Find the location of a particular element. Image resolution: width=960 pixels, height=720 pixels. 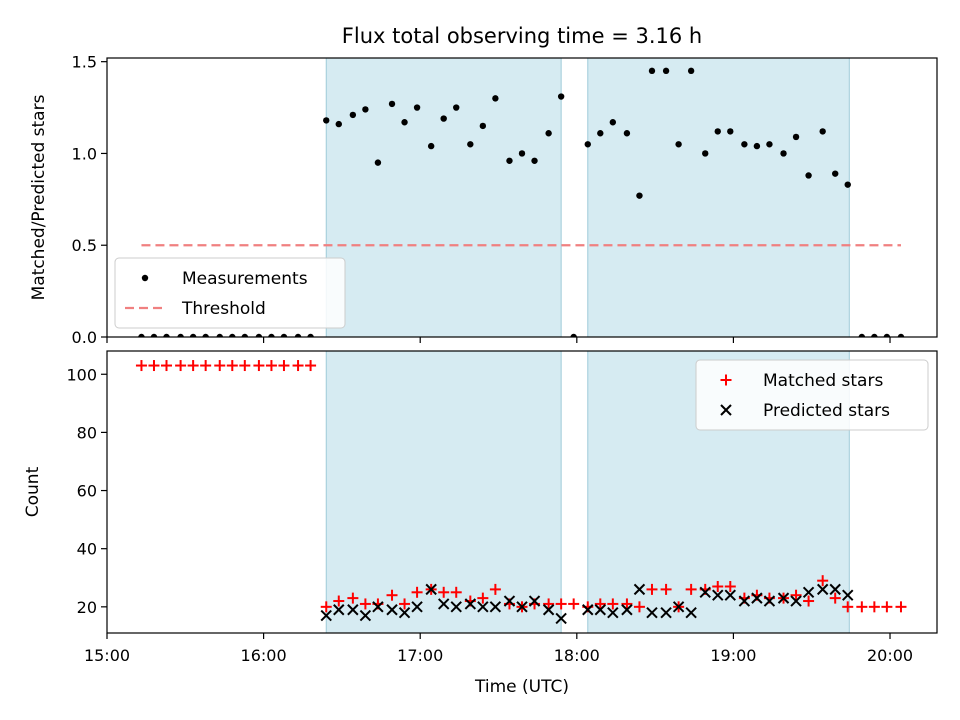

x-tick-label: 15:00 is located at coordinates (107, 655).